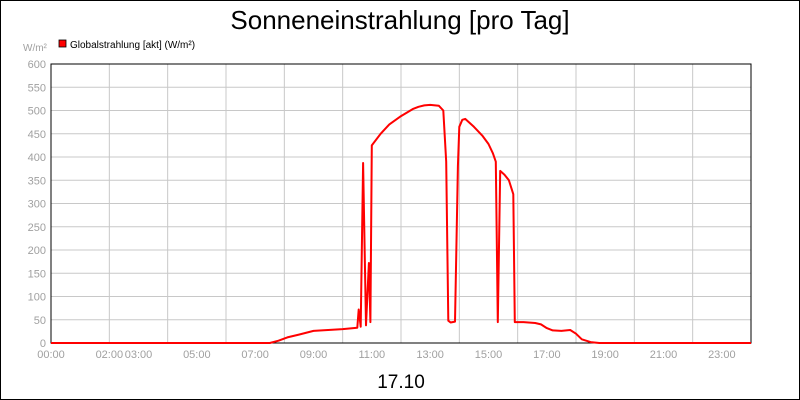  What do you see at coordinates (371, 355) in the screenshot?
I see `x-tick-label: 11:00` at bounding box center [371, 355].